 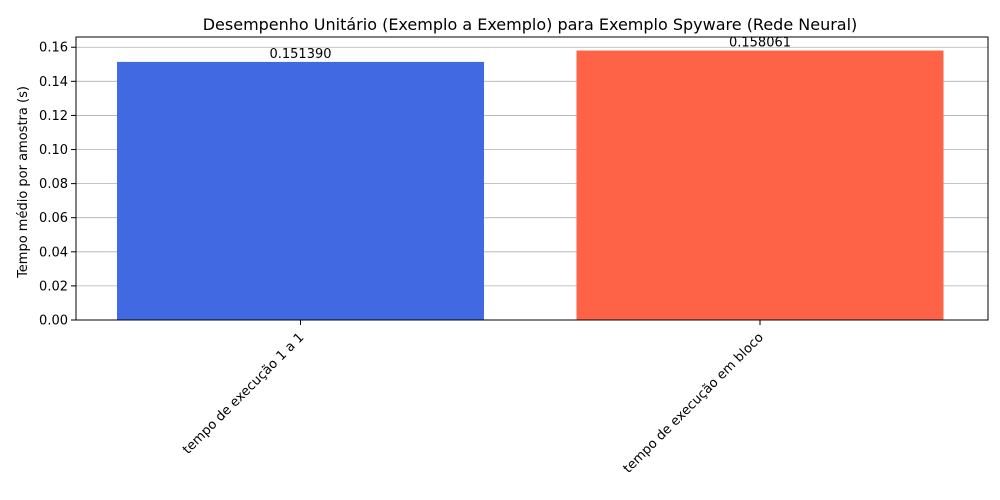 What do you see at coordinates (530, 49) in the screenshot?
I see `data-labels: 0.151390 0.158061` at bounding box center [530, 49].